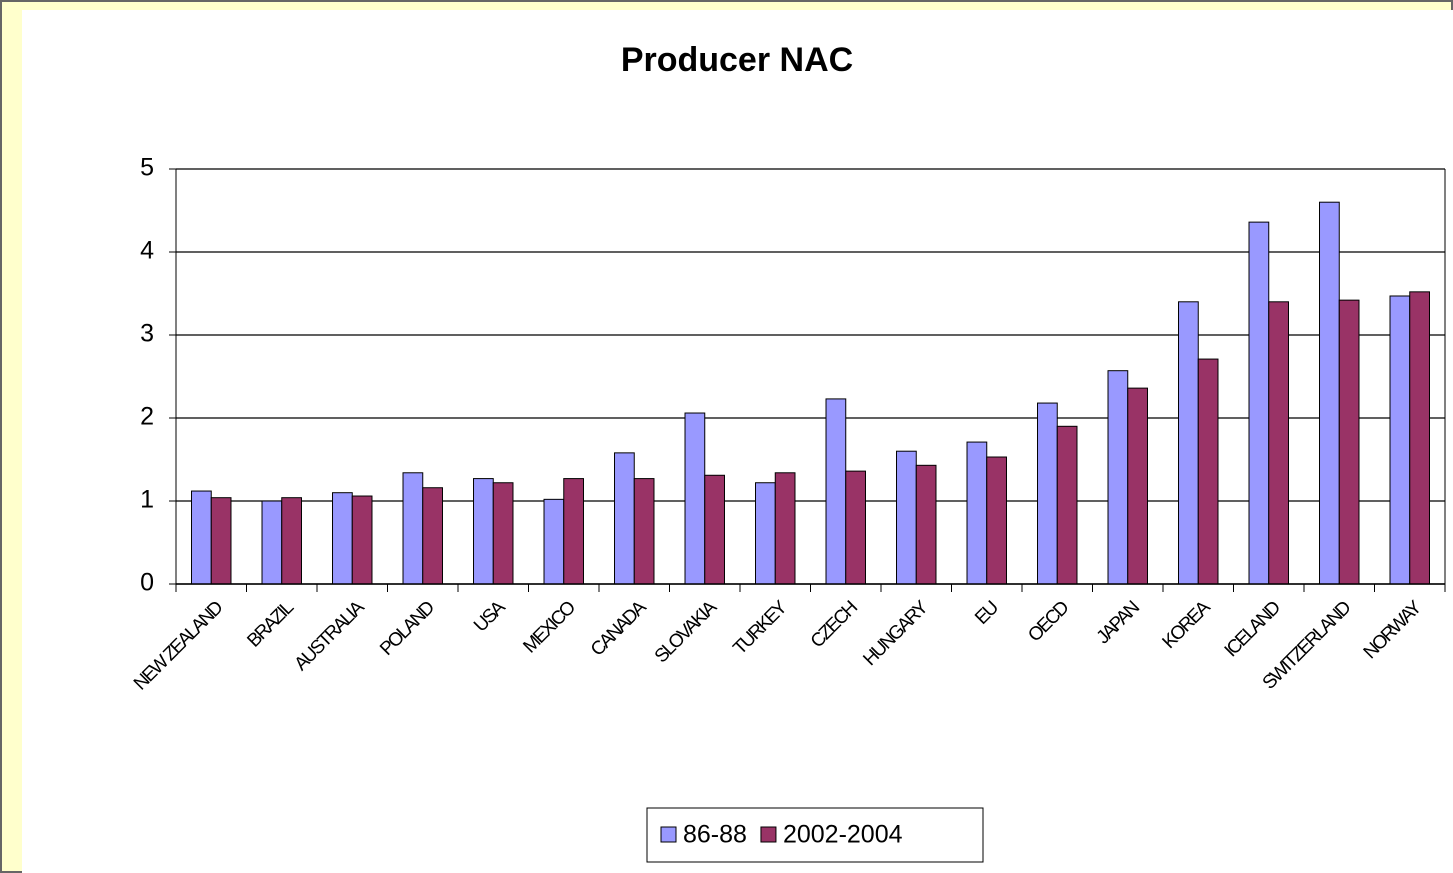 The height and width of the screenshot is (873, 1453). I want to click on y-tick-label: 3, so click(147, 334).